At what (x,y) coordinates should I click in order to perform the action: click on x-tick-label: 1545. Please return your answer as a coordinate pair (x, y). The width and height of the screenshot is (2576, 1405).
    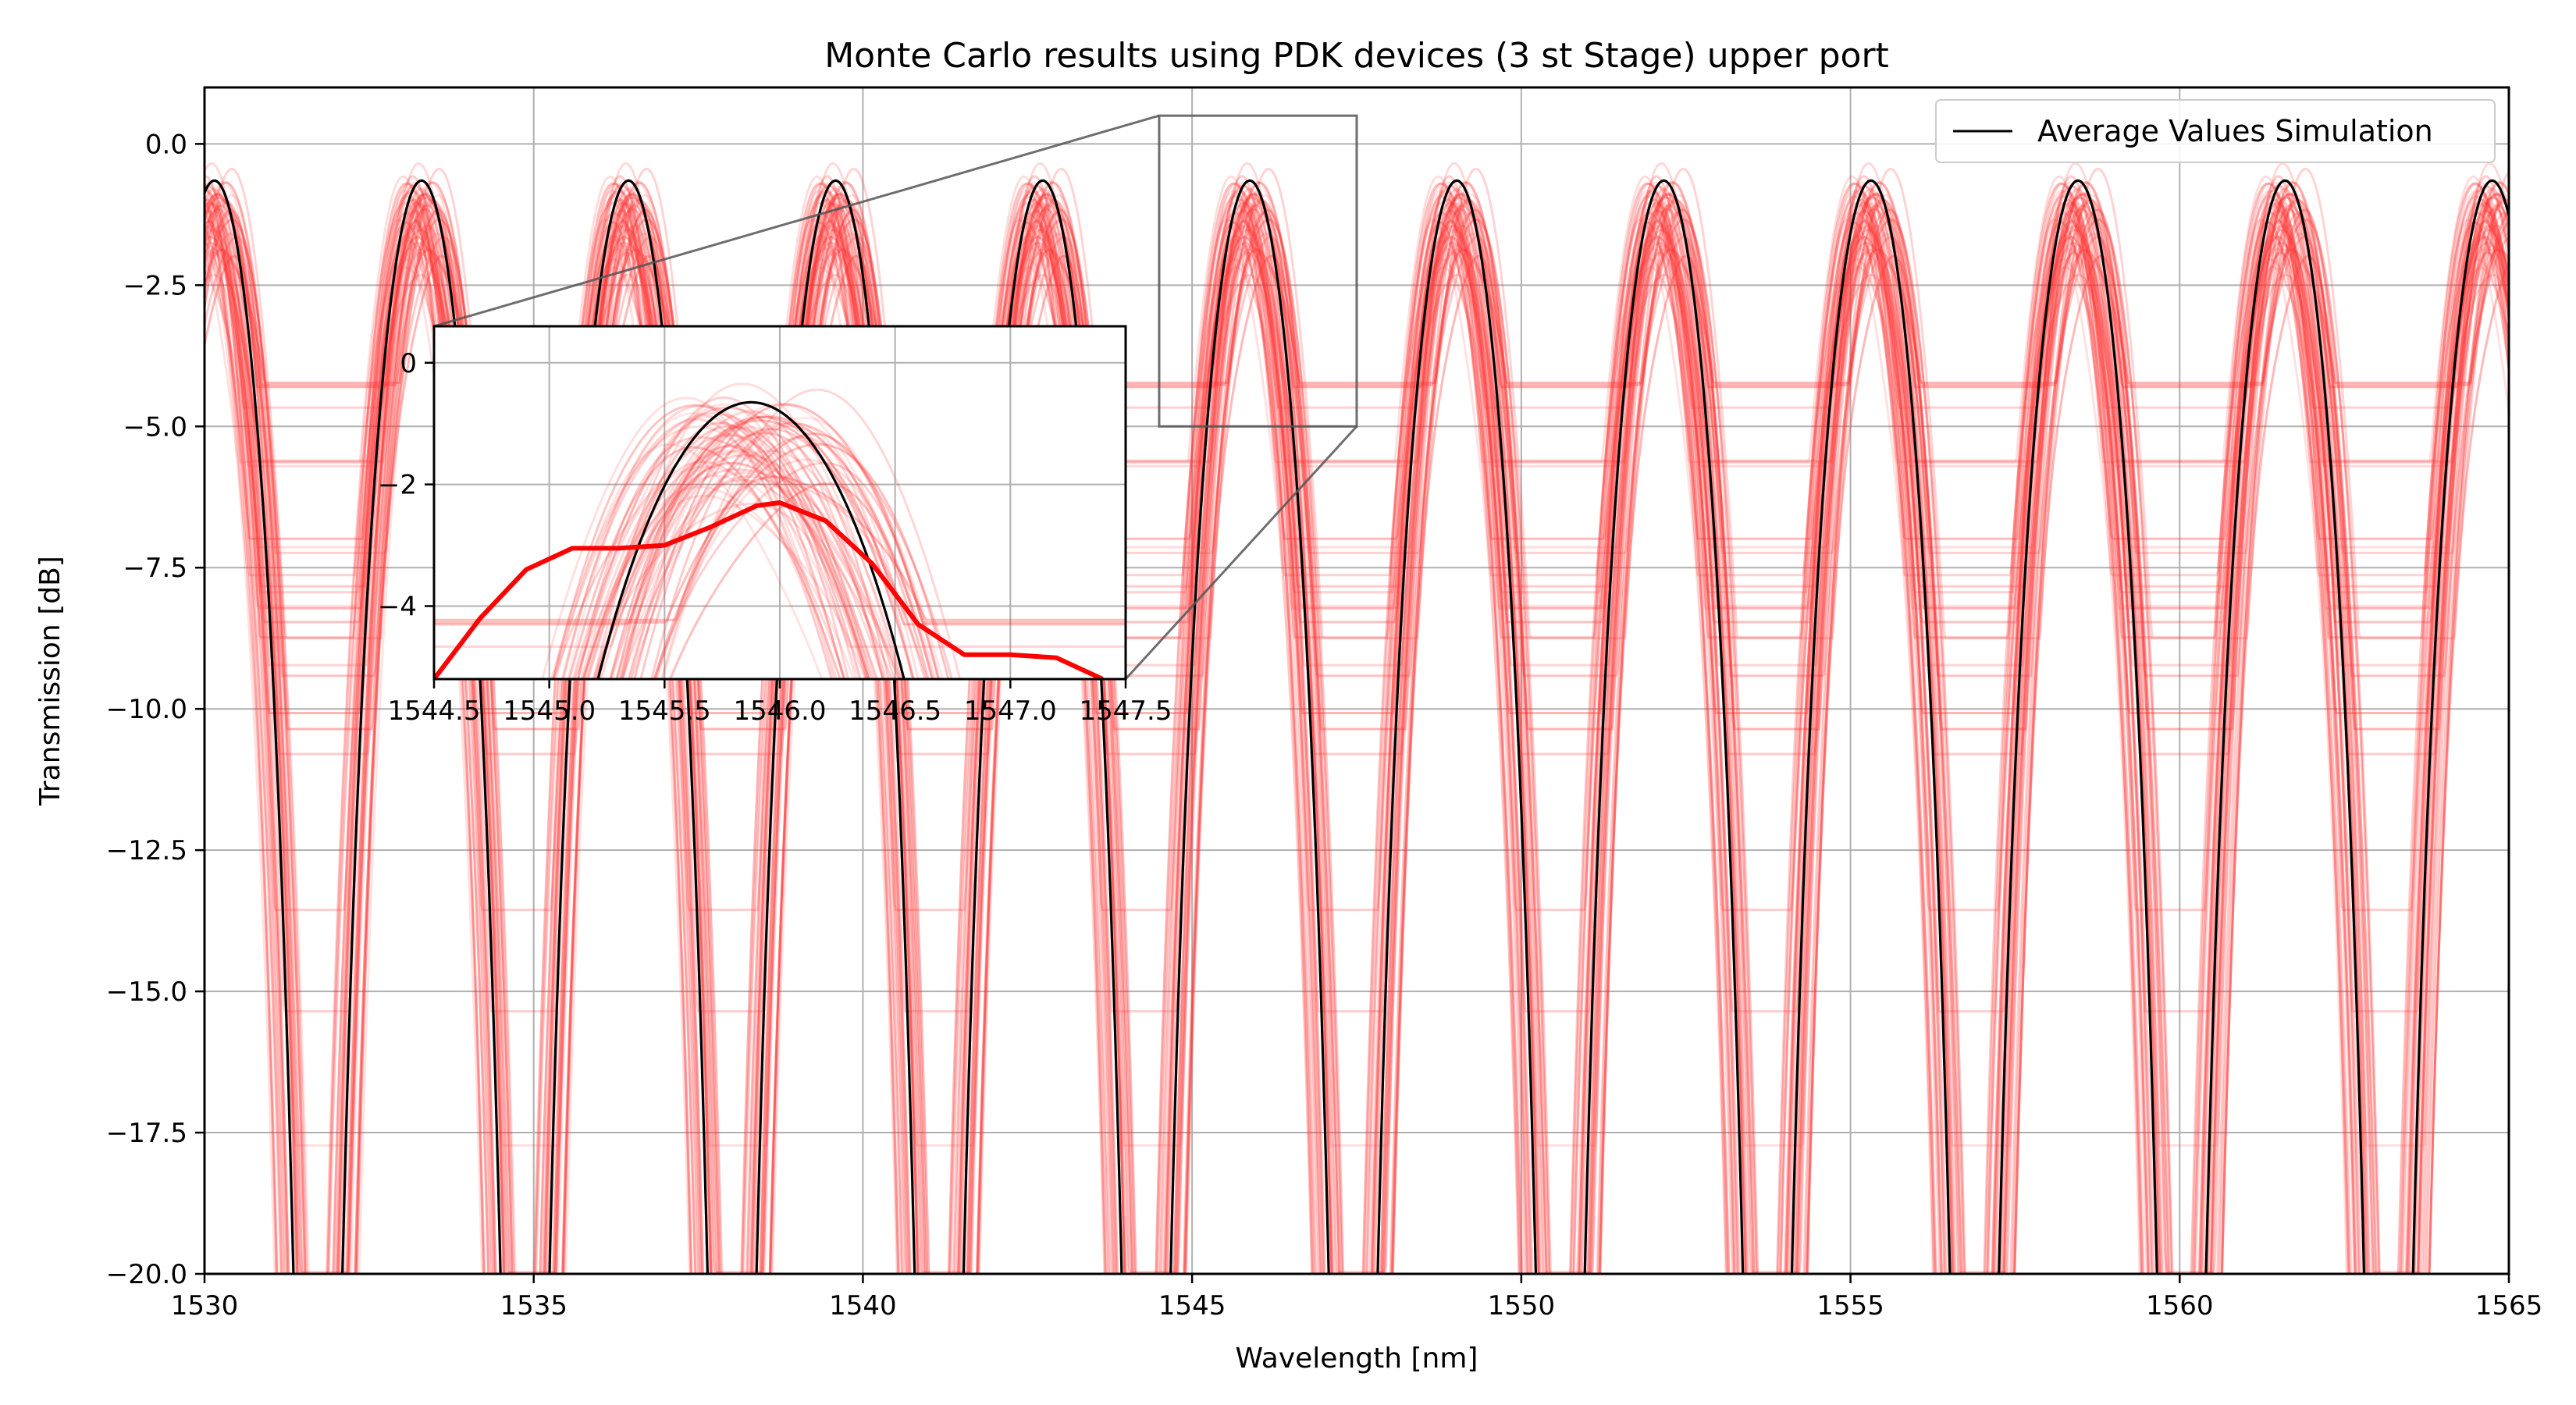
    Looking at the image, I should click on (1192, 1305).